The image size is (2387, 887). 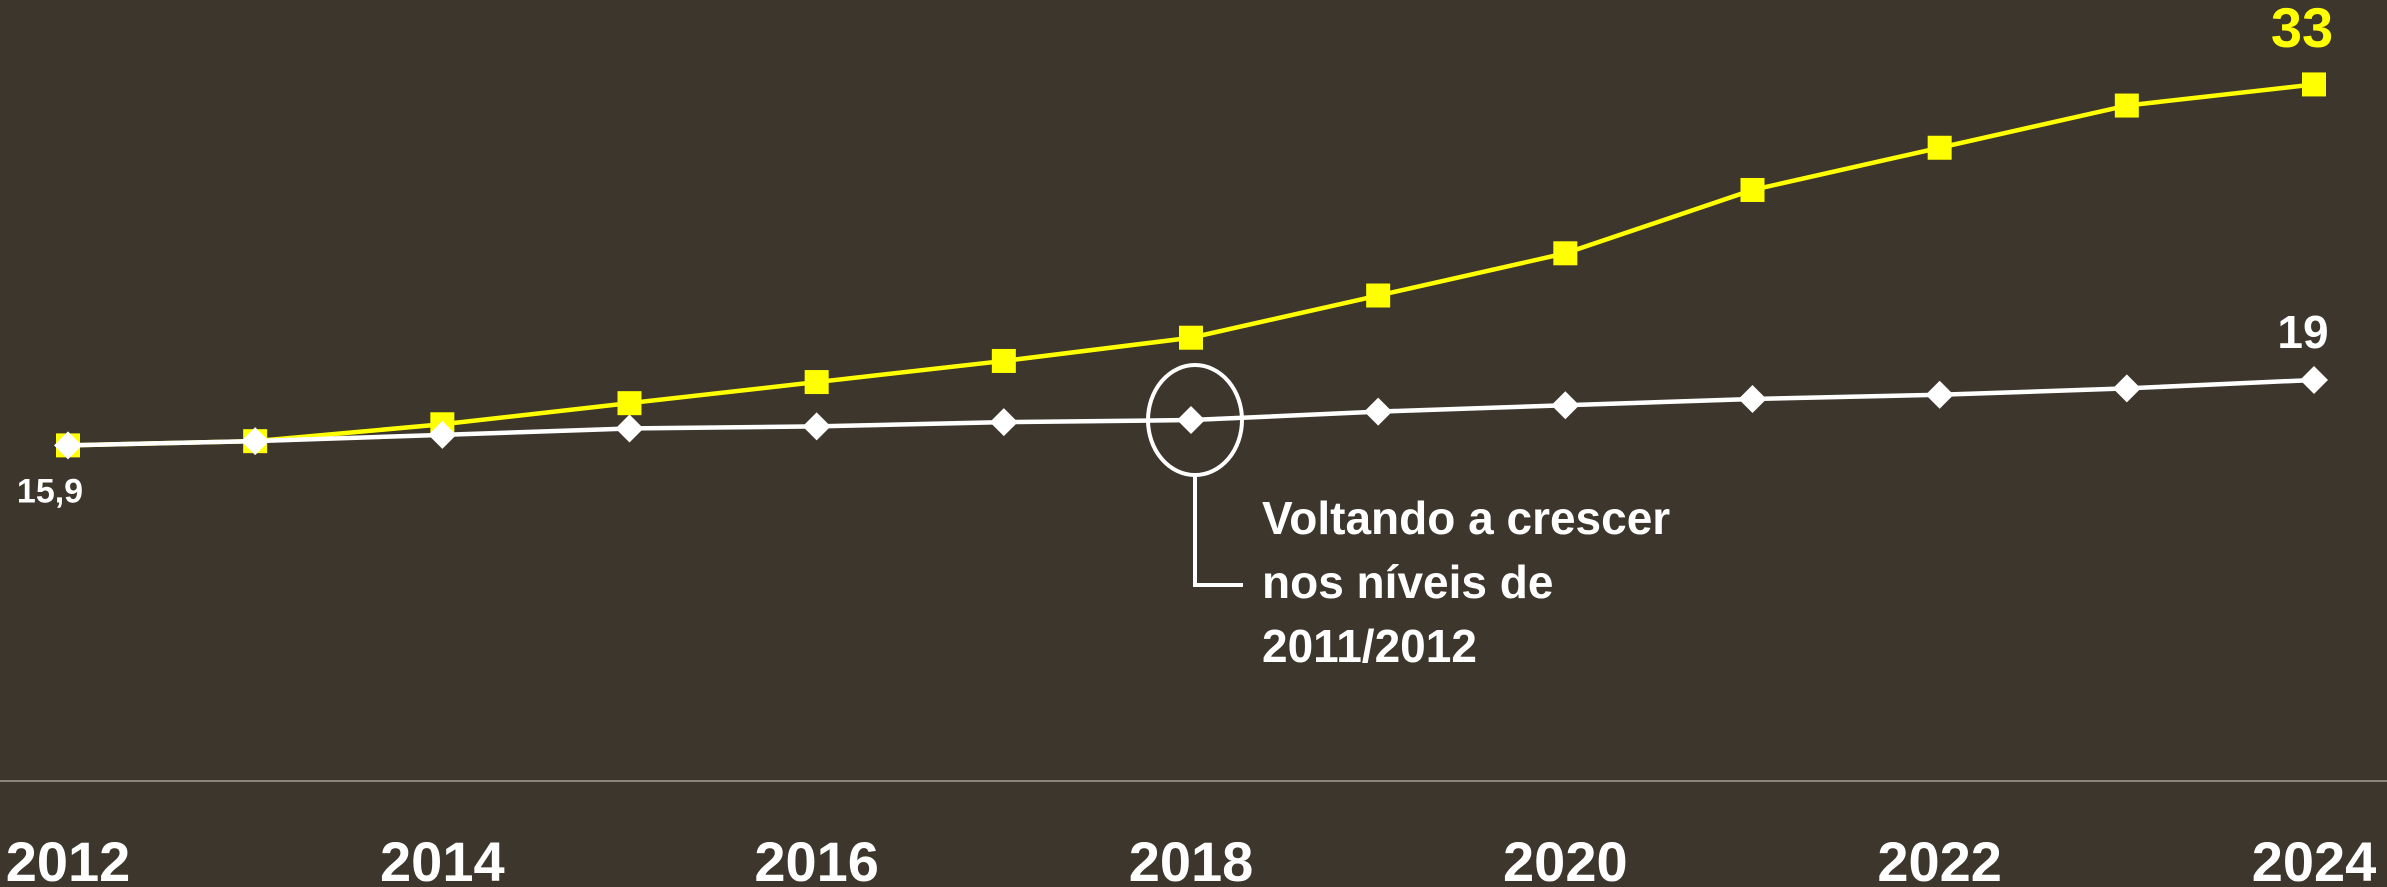 I want to click on data-label: 15,9, so click(x=50, y=491).